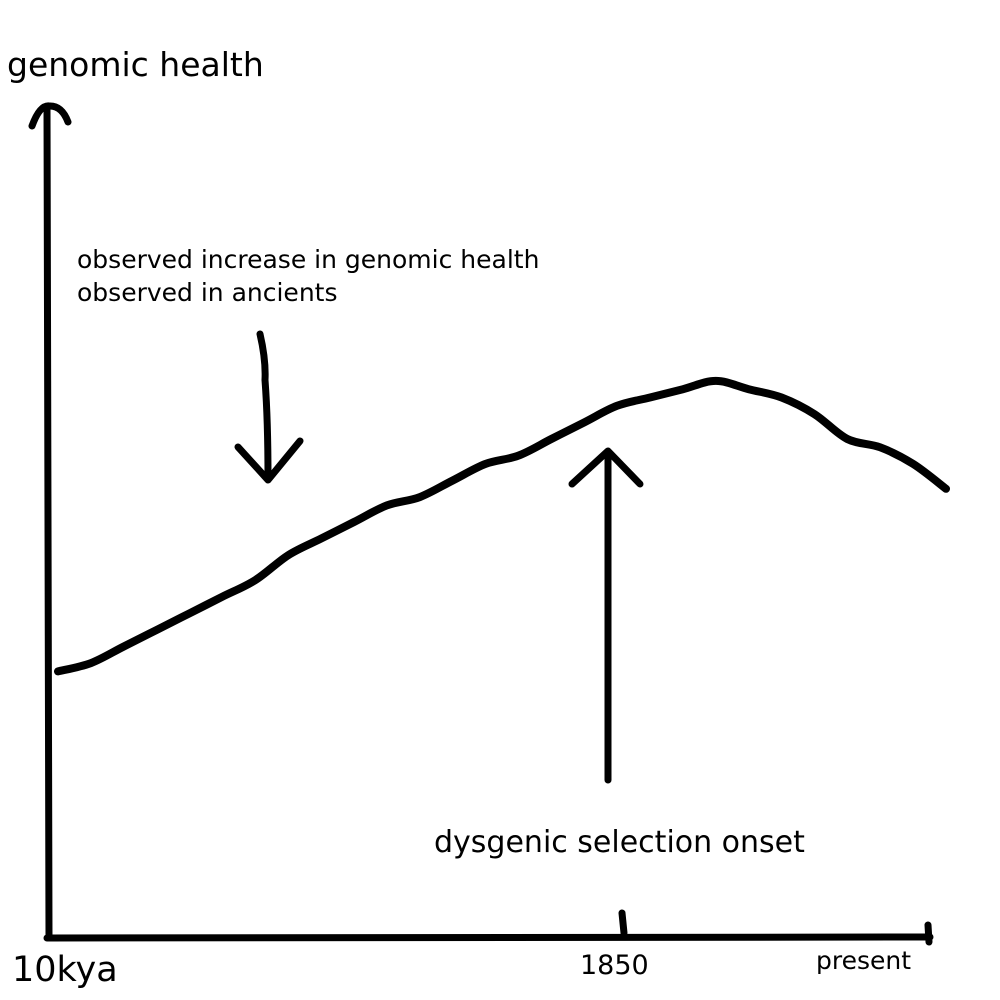 This screenshot has width=1000, height=1000. I want to click on annotation-increase-line2: observed in ancients, so click(207, 292).